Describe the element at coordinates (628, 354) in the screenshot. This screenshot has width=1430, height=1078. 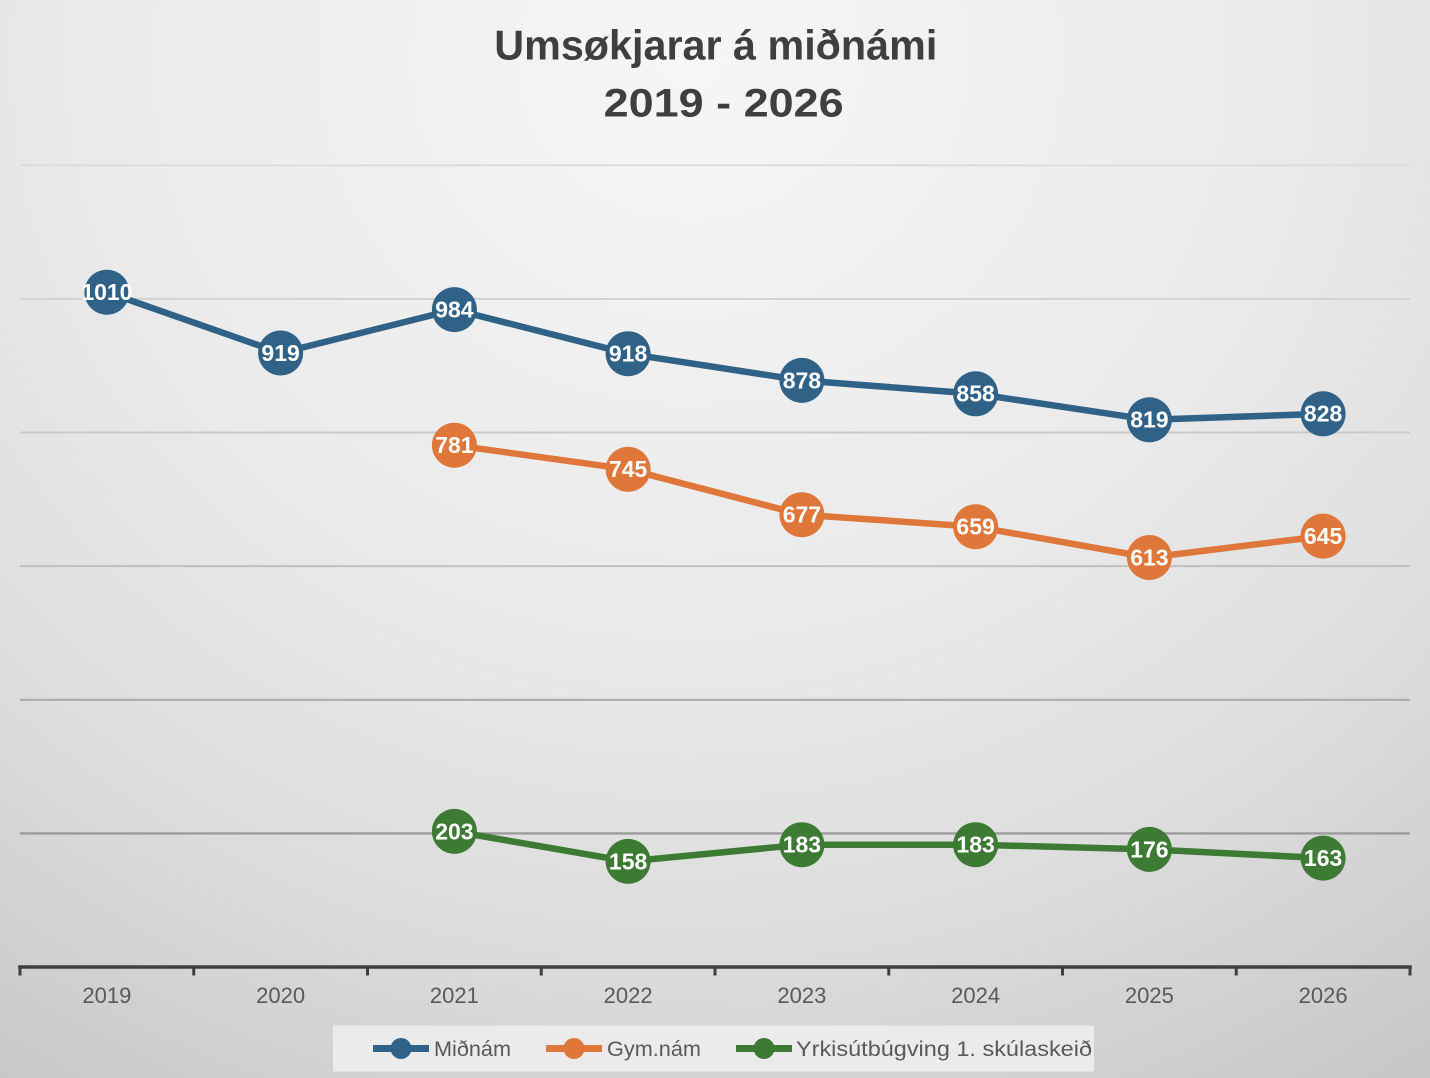
I see `svg-text: 918` at that location.